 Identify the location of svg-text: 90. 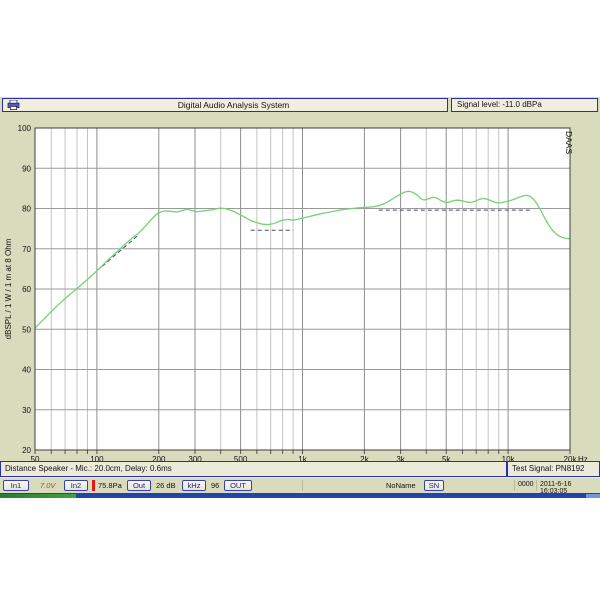
(26, 168).